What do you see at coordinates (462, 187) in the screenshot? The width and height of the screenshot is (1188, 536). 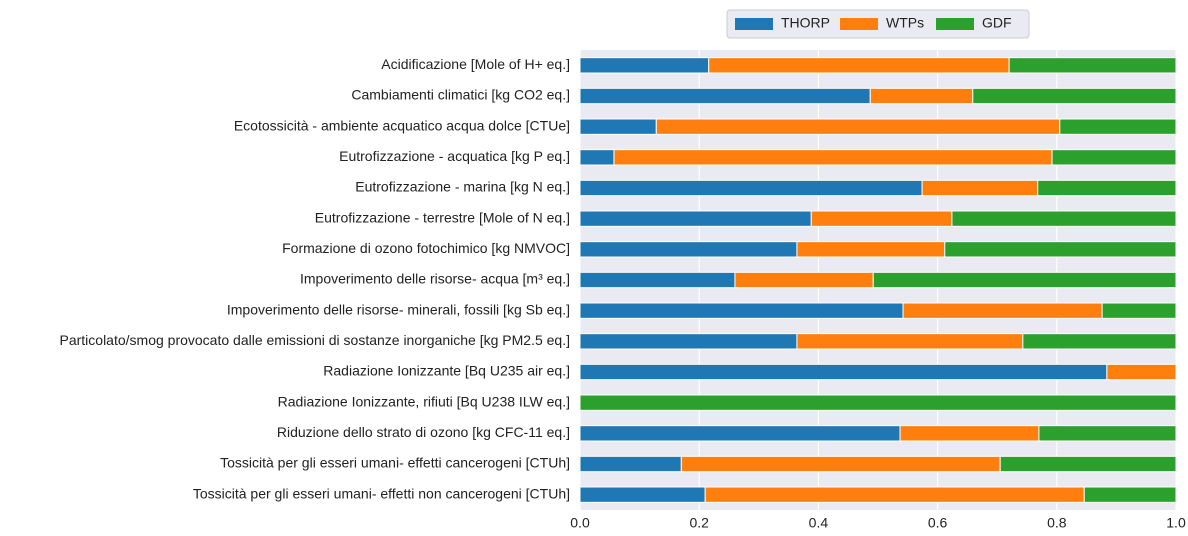 I see `y-tick-label: Eutrofizzazione - marina [kg N eq.]` at bounding box center [462, 187].